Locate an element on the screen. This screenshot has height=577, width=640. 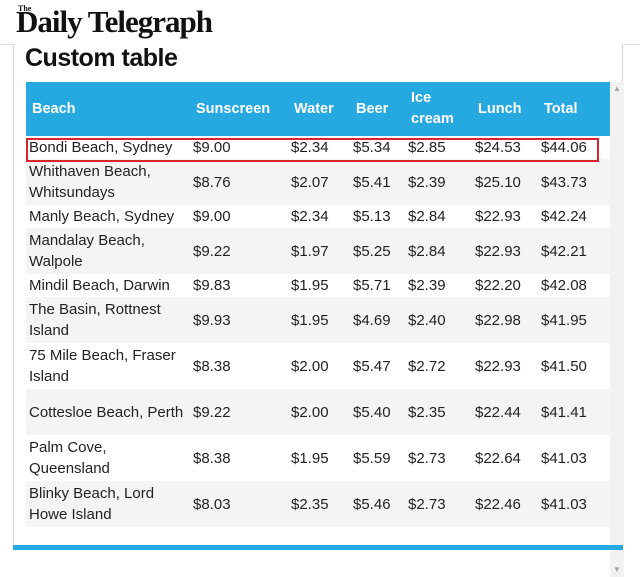
price-cell: $5.13 is located at coordinates (377, 216).